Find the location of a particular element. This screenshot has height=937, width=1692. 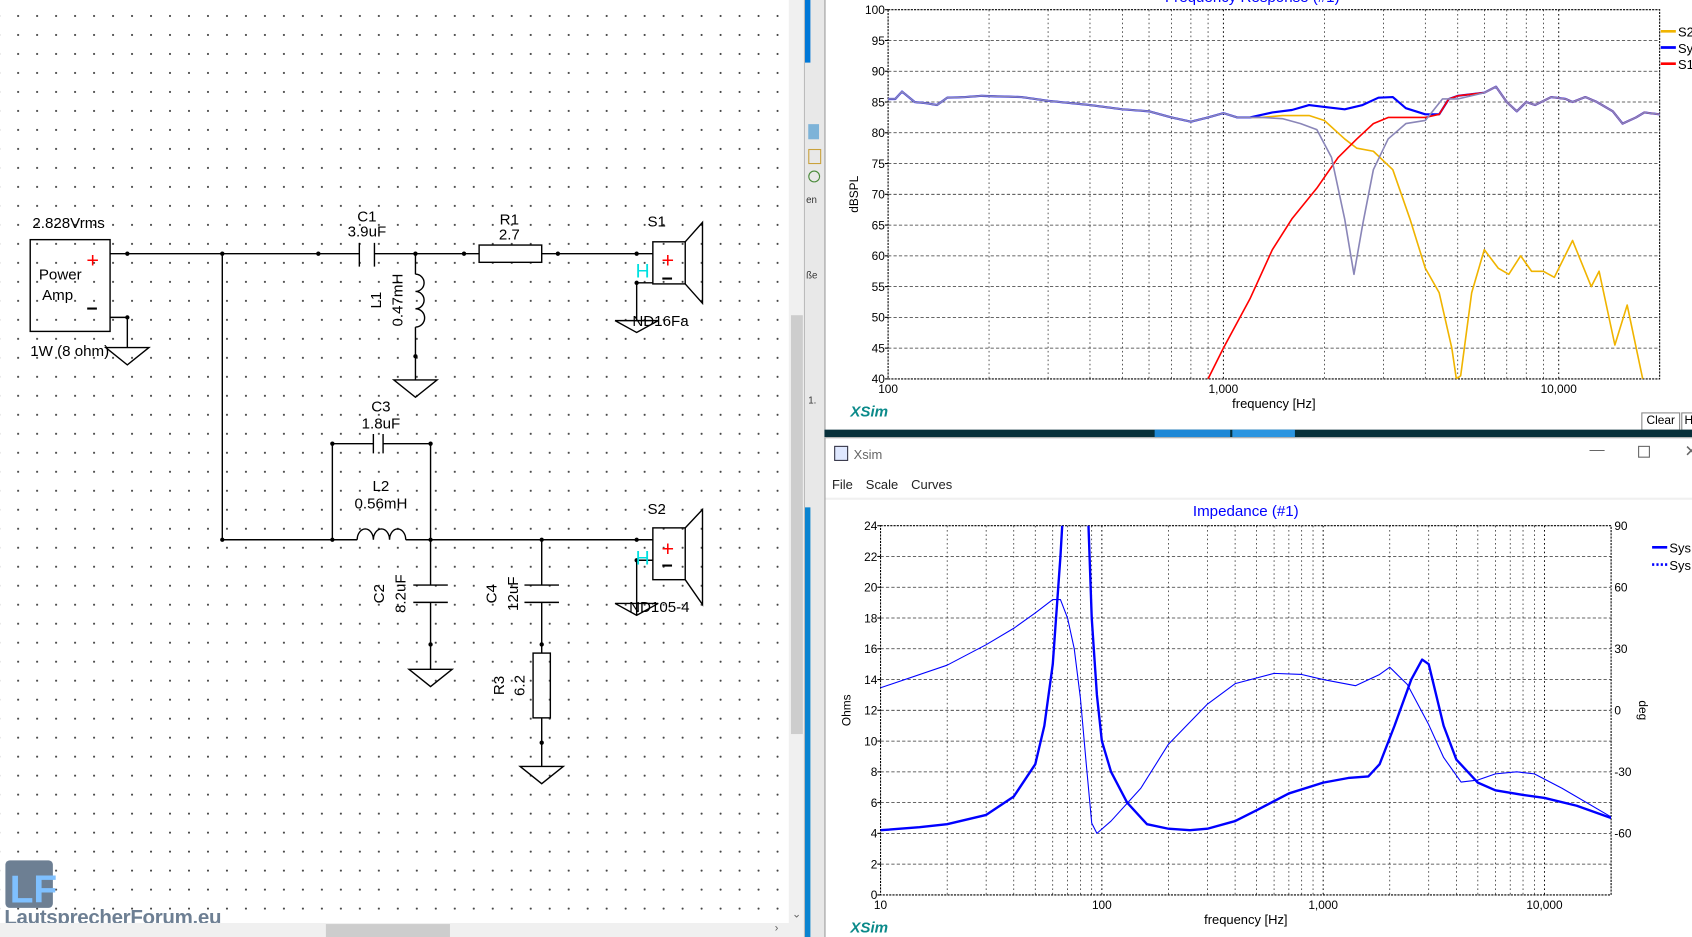

document-icon is located at coordinates (814, 132).